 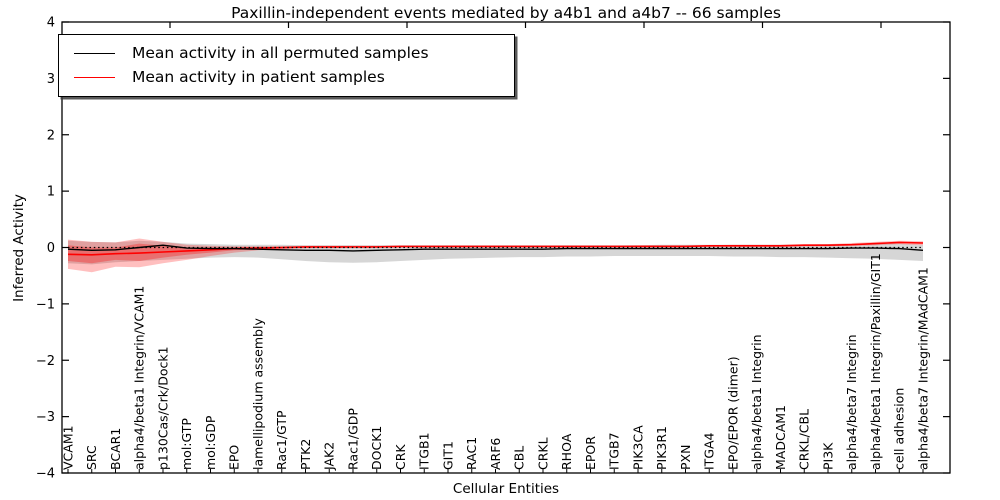 What do you see at coordinates (851, 402) in the screenshot?
I see `x-tick-label: alpha4/beta7 Integrin` at bounding box center [851, 402].